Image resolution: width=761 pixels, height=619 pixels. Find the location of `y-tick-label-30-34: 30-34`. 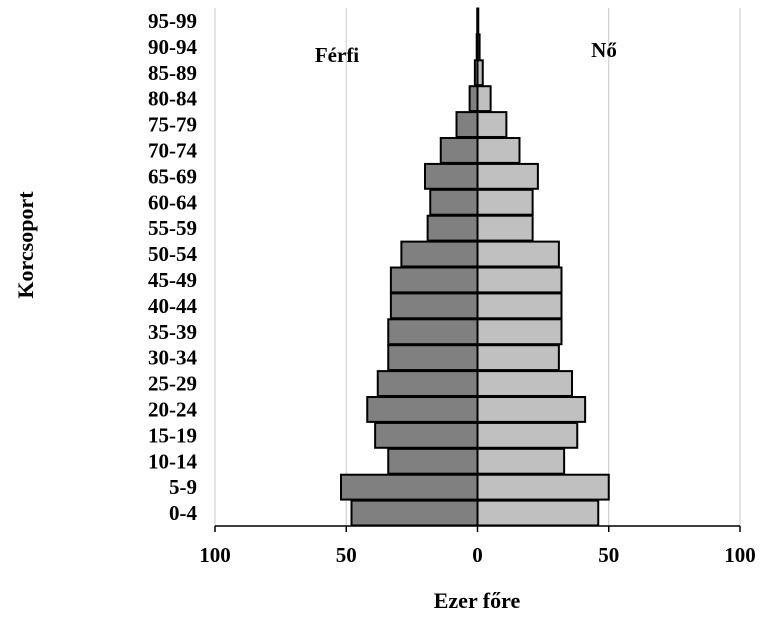

y-tick-label-30-34: 30-34 is located at coordinates (172, 358).